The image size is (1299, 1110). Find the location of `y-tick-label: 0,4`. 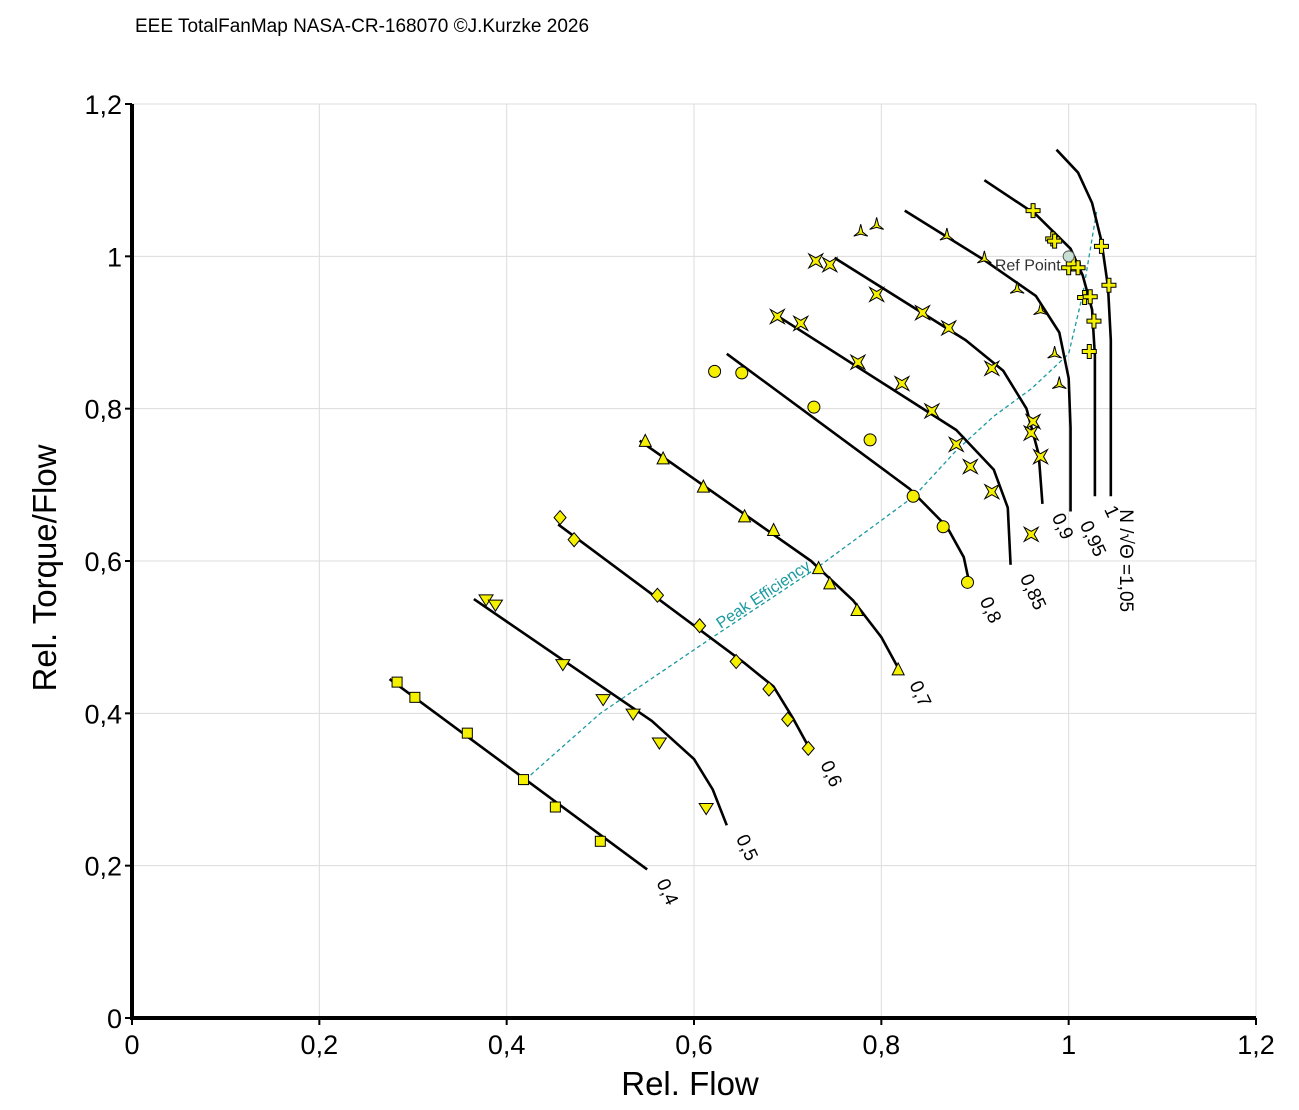

y-tick-label: 0,4 is located at coordinates (103, 714).